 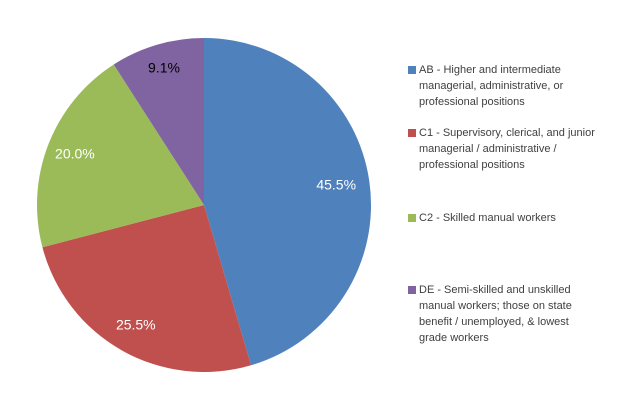 I want to click on legend-swatch-de, so click(x=412, y=290).